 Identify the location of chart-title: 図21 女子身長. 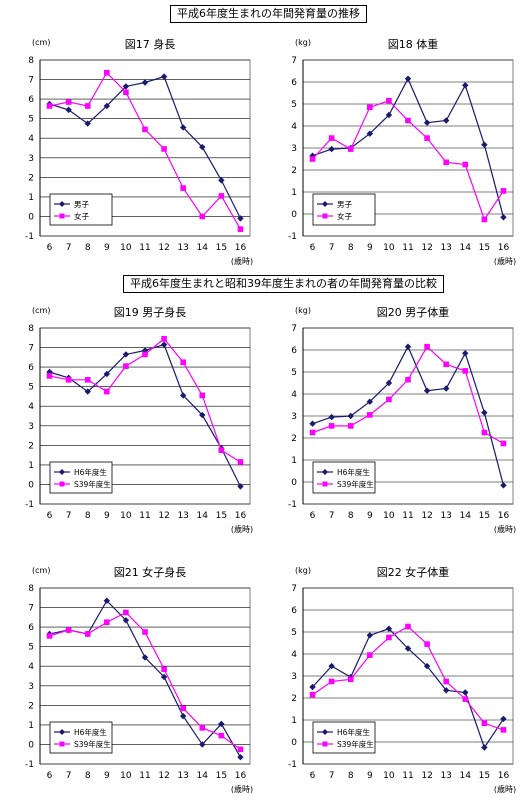
(150, 572).